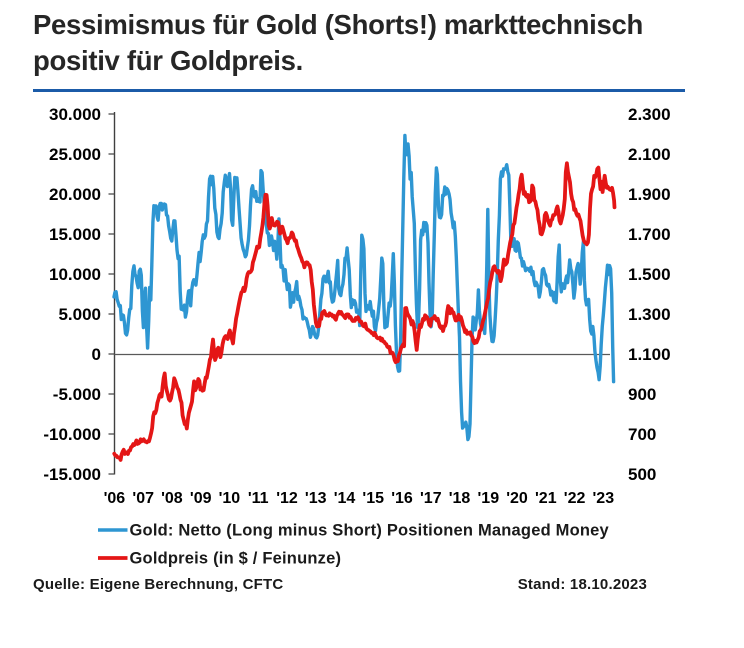  What do you see at coordinates (345, 498) in the screenshot?
I see `svg-text: '14` at bounding box center [345, 498].